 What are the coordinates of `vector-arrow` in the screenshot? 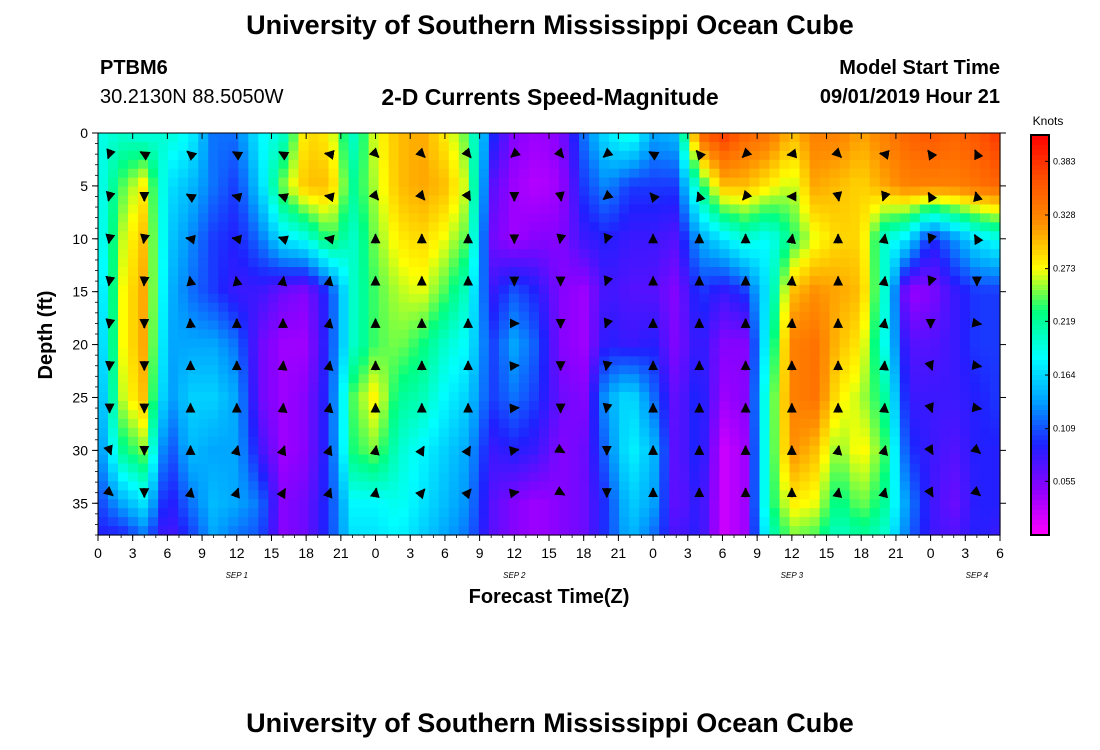 It's located at (191, 281).